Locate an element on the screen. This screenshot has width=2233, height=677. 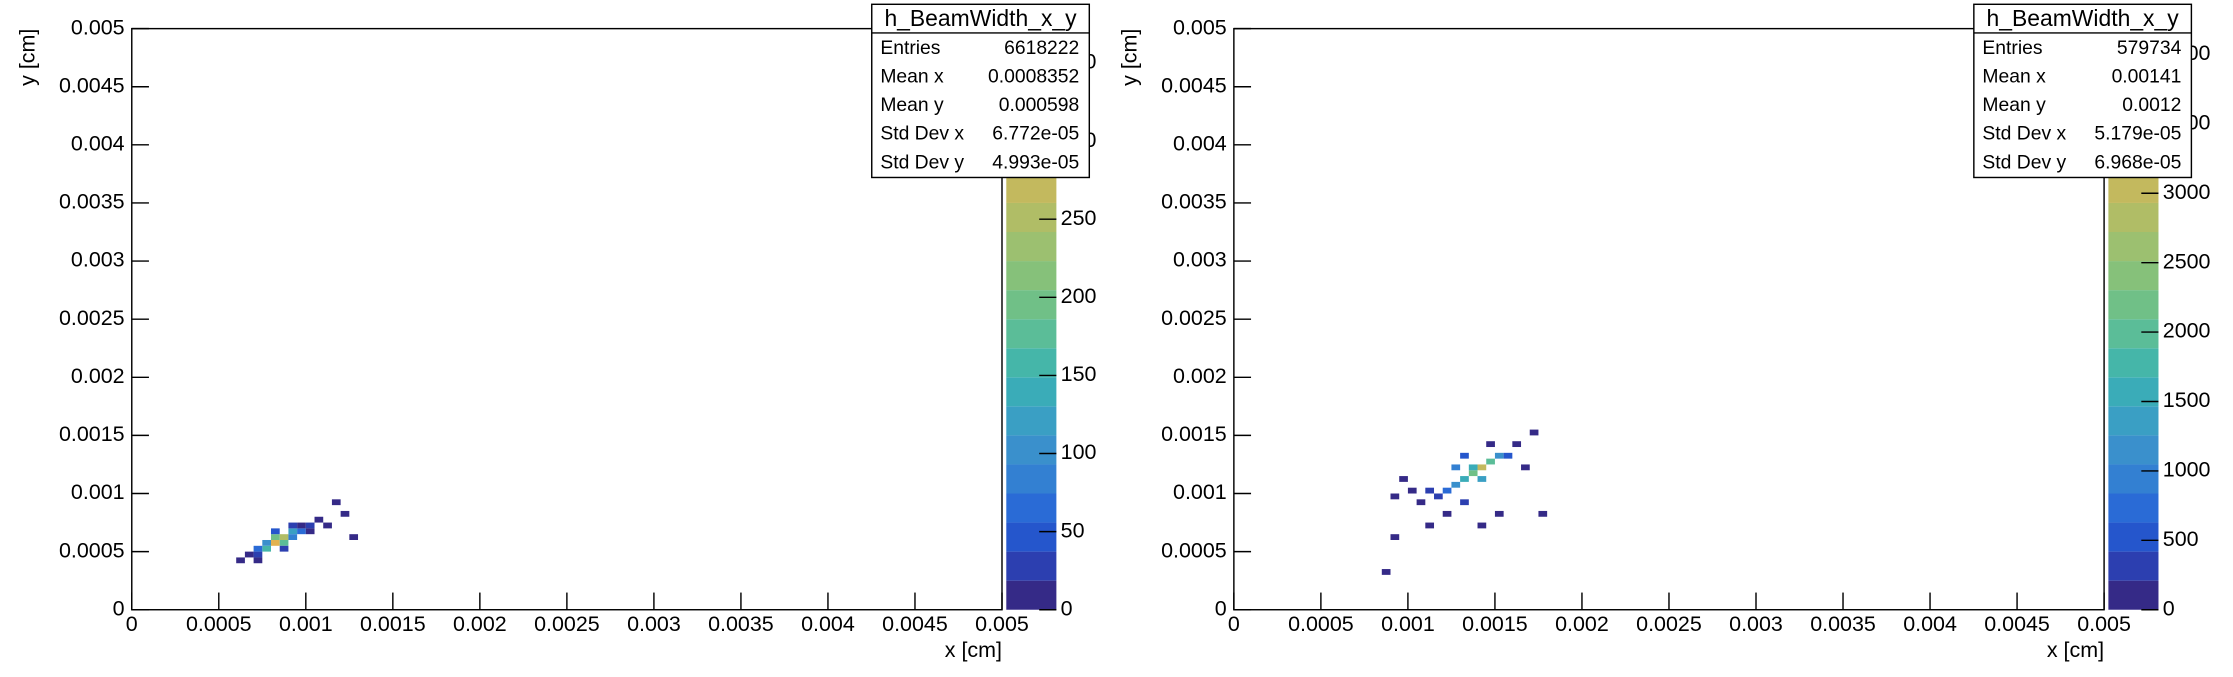
stats-value: 579734 is located at coordinates (2149, 48).